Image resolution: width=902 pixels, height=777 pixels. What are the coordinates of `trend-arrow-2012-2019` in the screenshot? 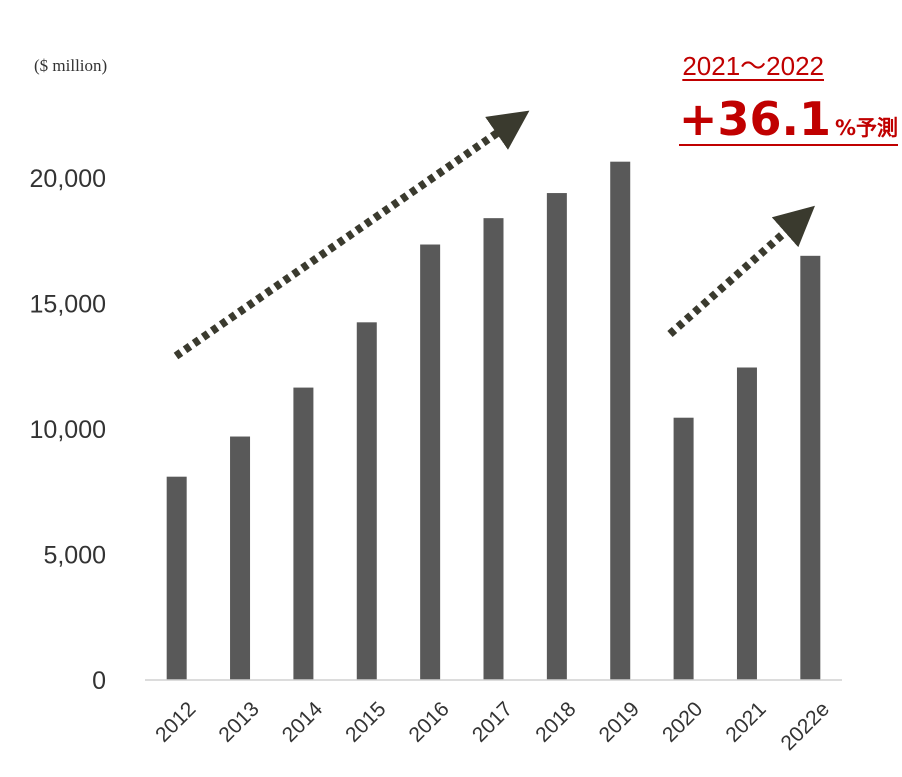 It's located at (351, 235).